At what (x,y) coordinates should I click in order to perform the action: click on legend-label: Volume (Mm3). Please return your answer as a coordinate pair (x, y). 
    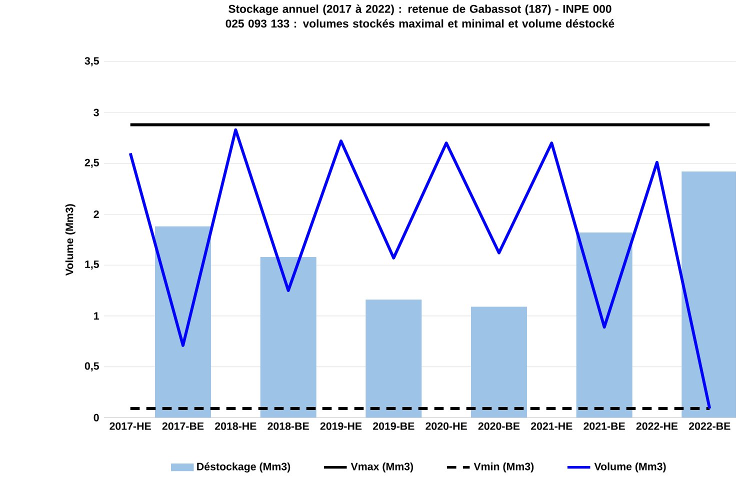
    Looking at the image, I should click on (630, 467).